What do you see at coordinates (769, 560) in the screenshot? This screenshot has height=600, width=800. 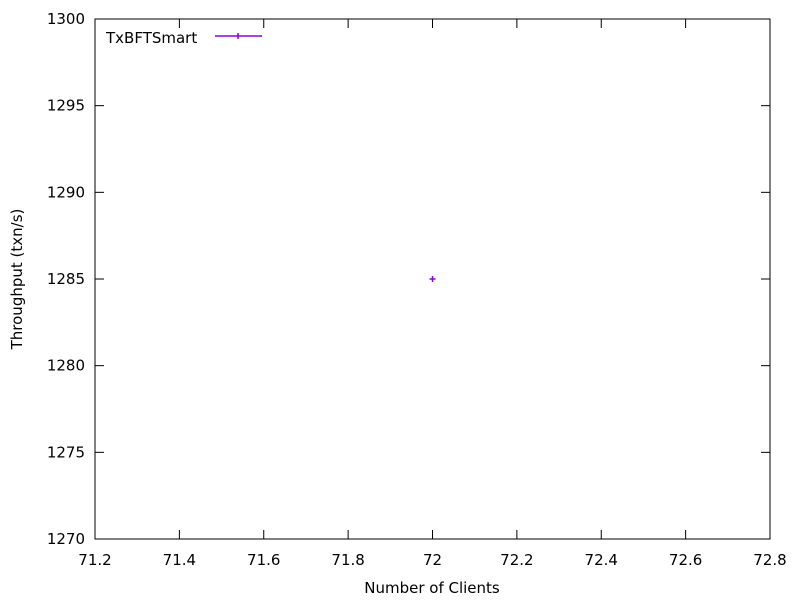 I see `x-tick-label: 72.8` at bounding box center [769, 560].